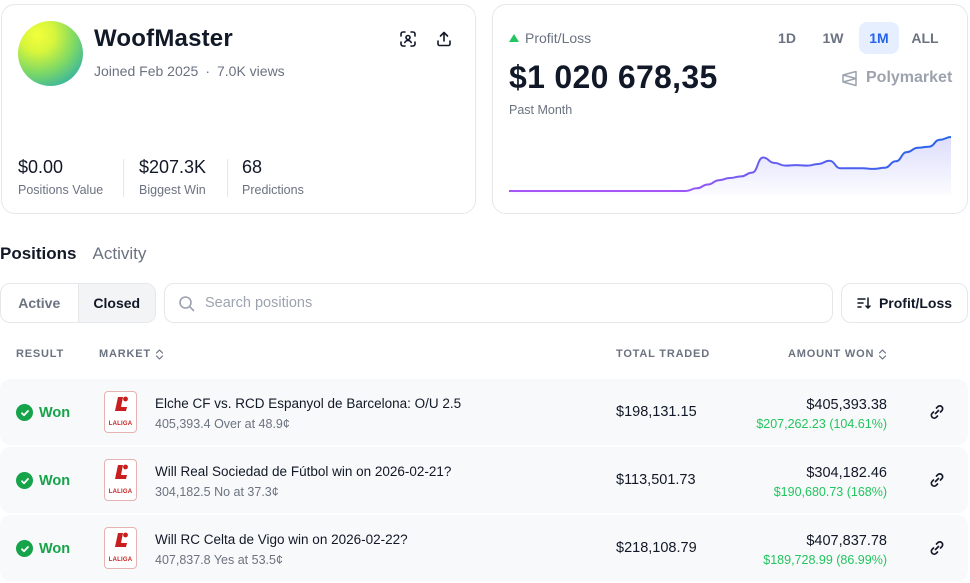  Describe the element at coordinates (273, 190) in the screenshot. I see `stat-label: Predictions` at that location.